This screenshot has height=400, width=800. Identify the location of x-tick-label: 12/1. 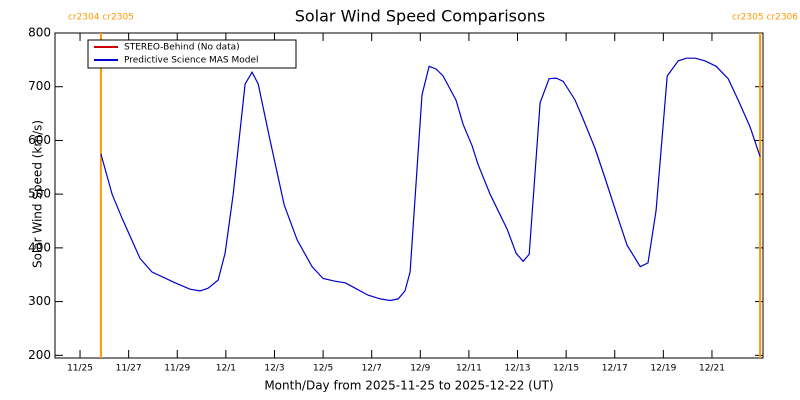
(226, 369).